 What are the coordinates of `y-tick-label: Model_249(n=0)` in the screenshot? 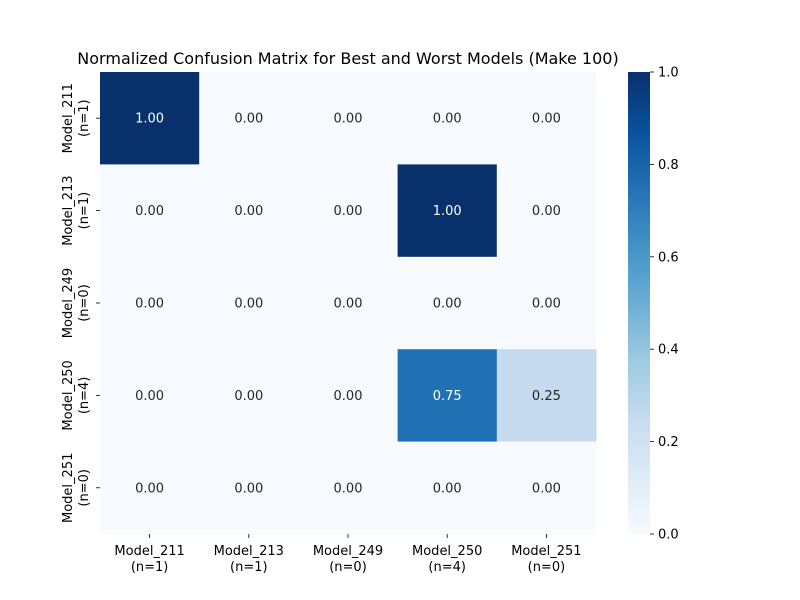 It's located at (76, 303).